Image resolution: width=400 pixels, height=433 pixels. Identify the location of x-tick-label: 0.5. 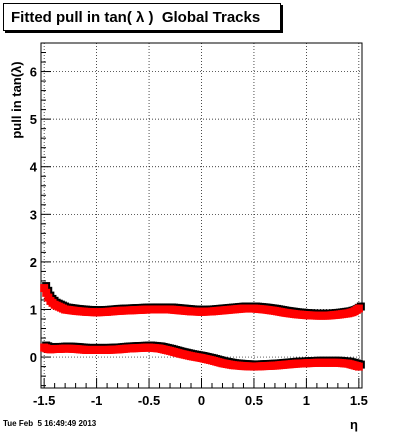
(254, 400).